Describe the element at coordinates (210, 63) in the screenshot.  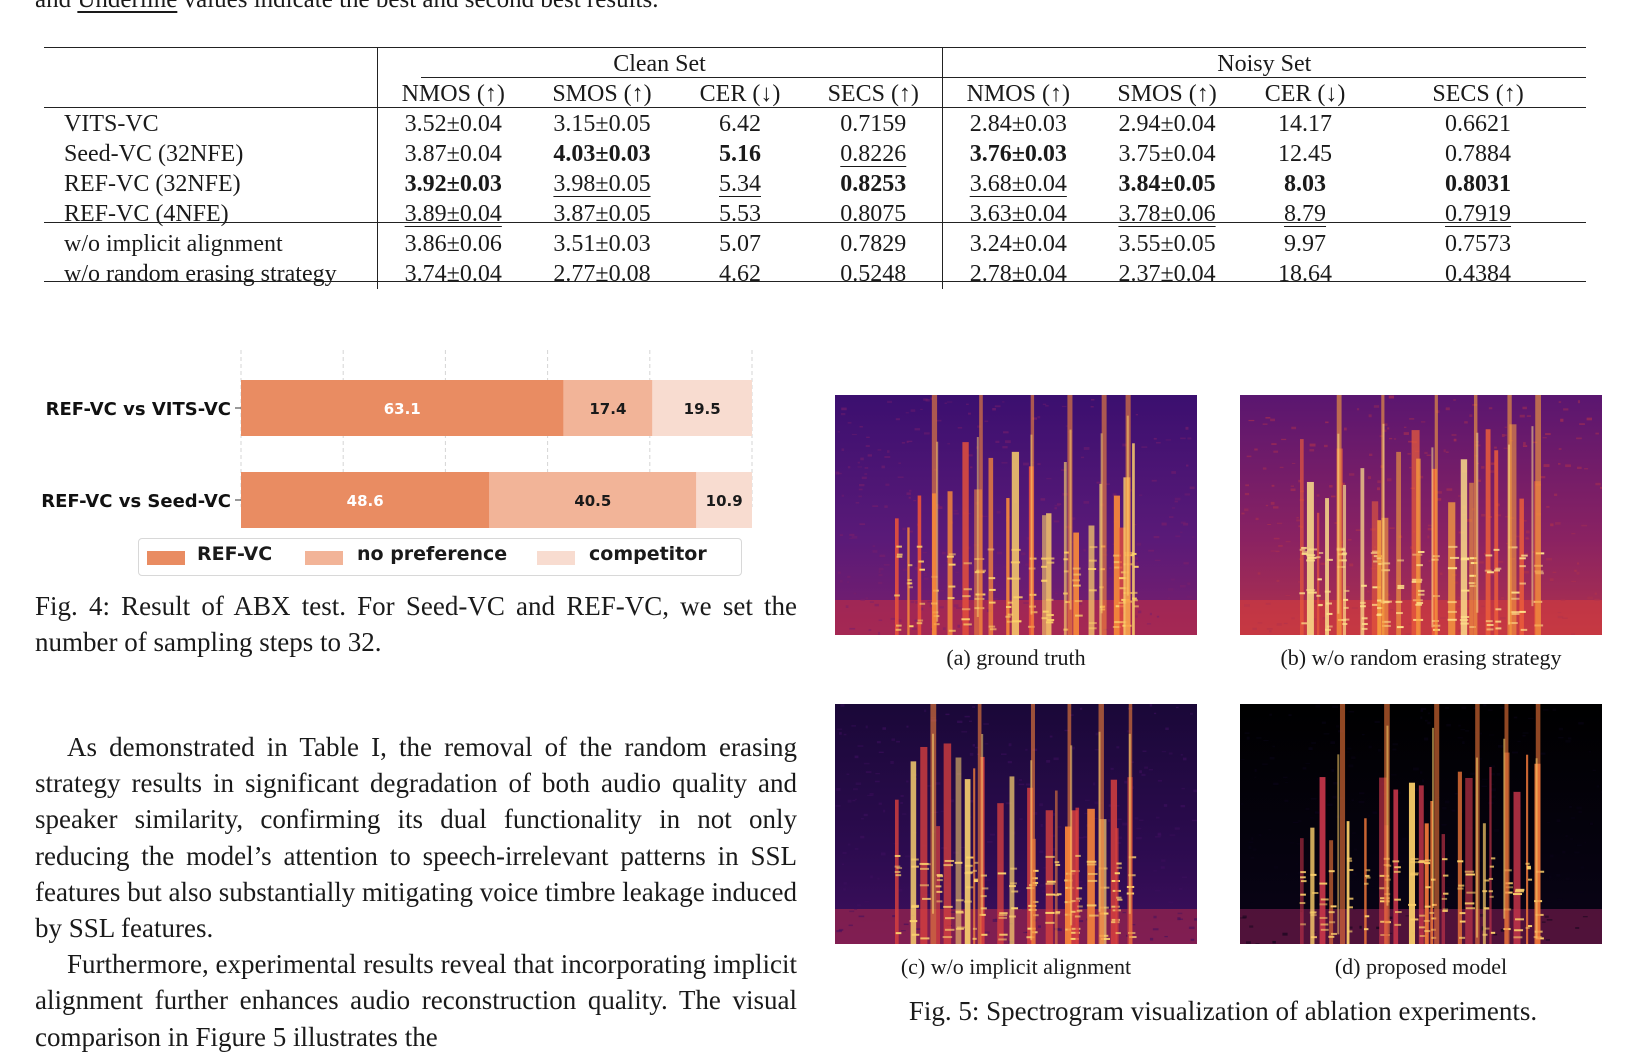
I see `table-corner` at that location.